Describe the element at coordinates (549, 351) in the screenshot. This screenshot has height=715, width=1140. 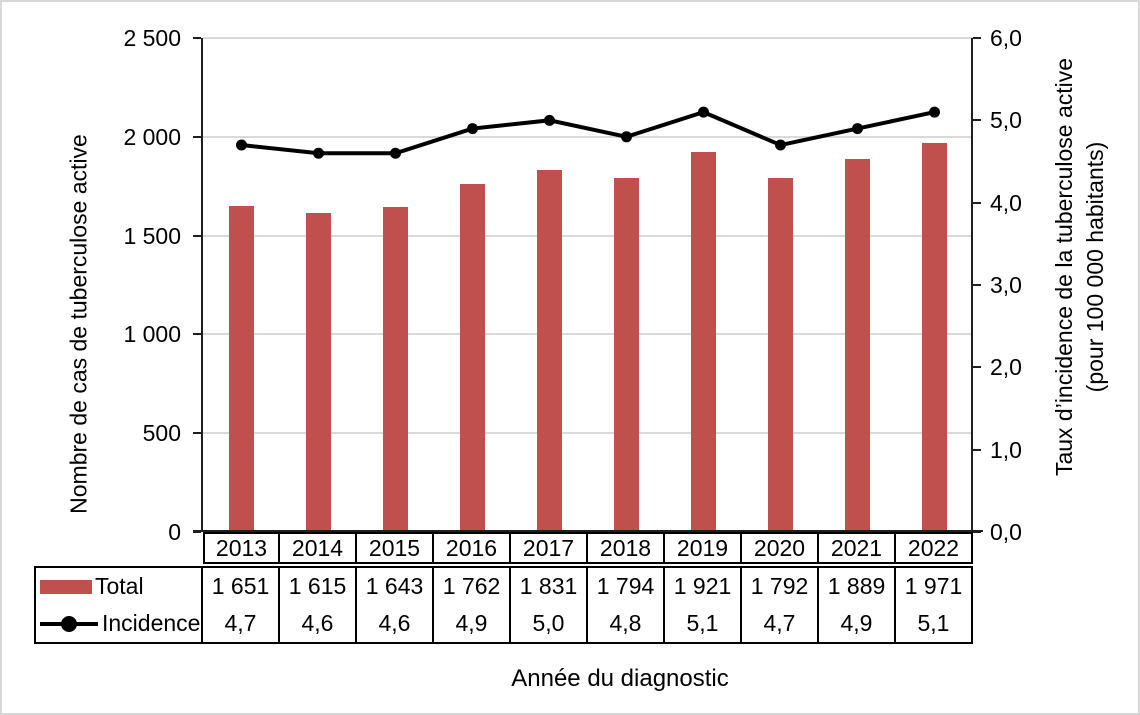
I see `bar-2017` at that location.